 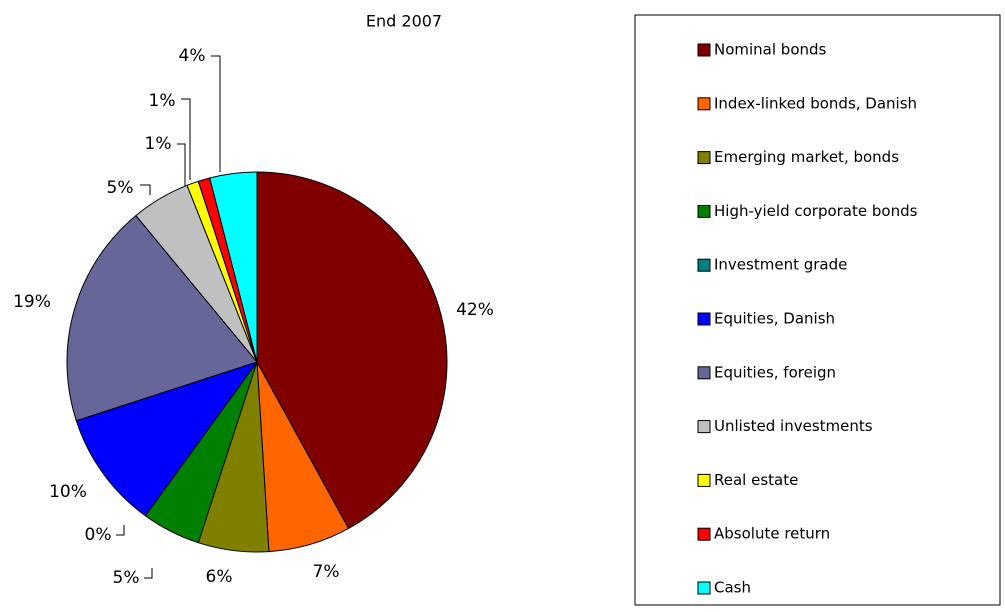 What do you see at coordinates (815, 103) in the screenshot?
I see `legend-label: Index-linked bonds, Danish` at bounding box center [815, 103].